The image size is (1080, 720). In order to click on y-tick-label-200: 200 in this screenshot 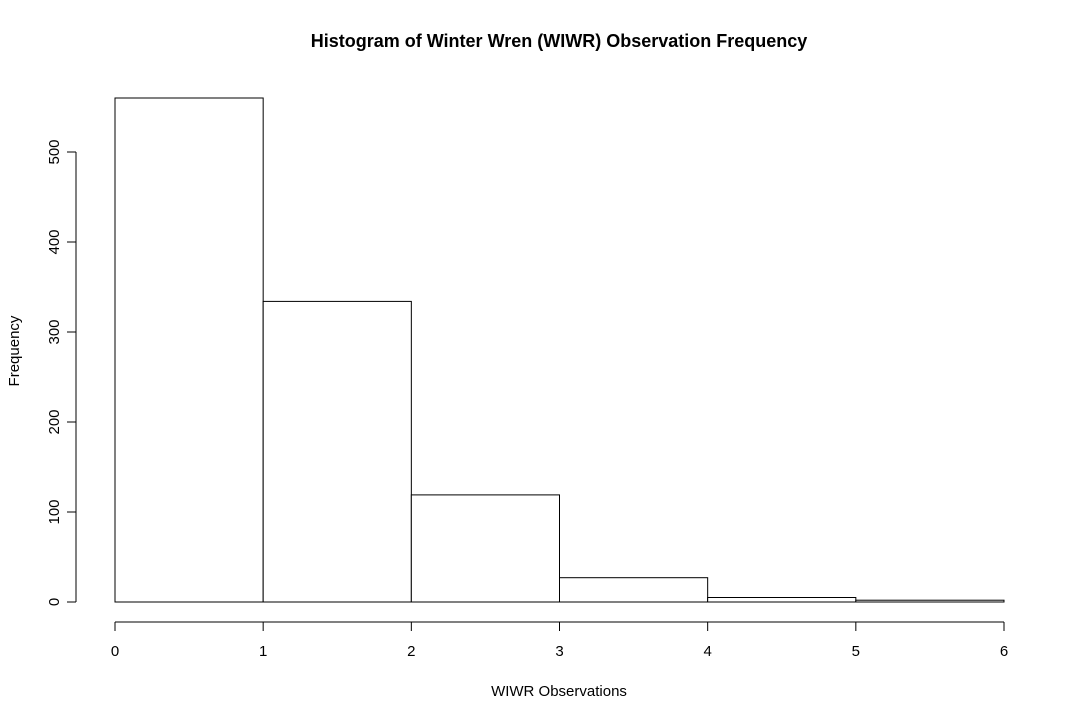, I will do `click(54, 421)`.